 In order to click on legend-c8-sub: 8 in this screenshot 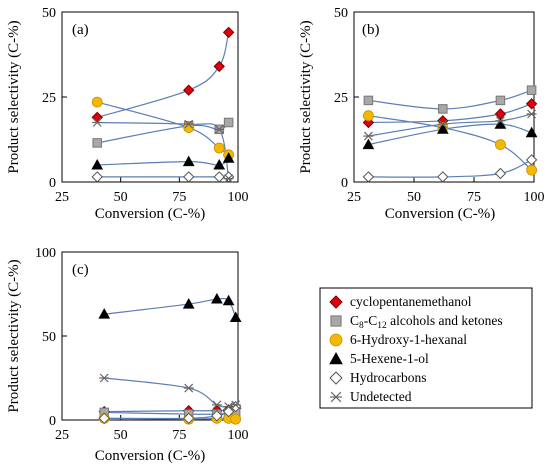, I will do `click(361, 326)`.